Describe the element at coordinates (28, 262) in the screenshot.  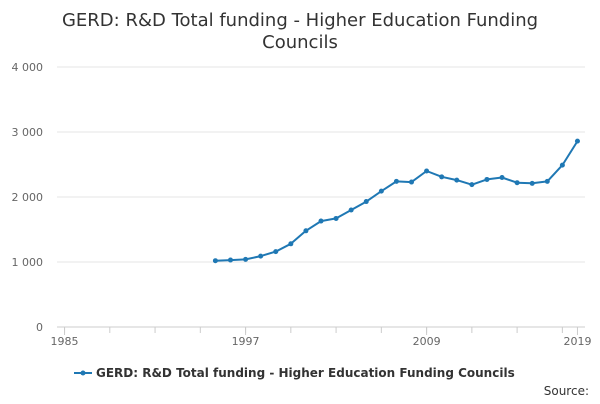
I see `y-tick-label: 1 000` at that location.